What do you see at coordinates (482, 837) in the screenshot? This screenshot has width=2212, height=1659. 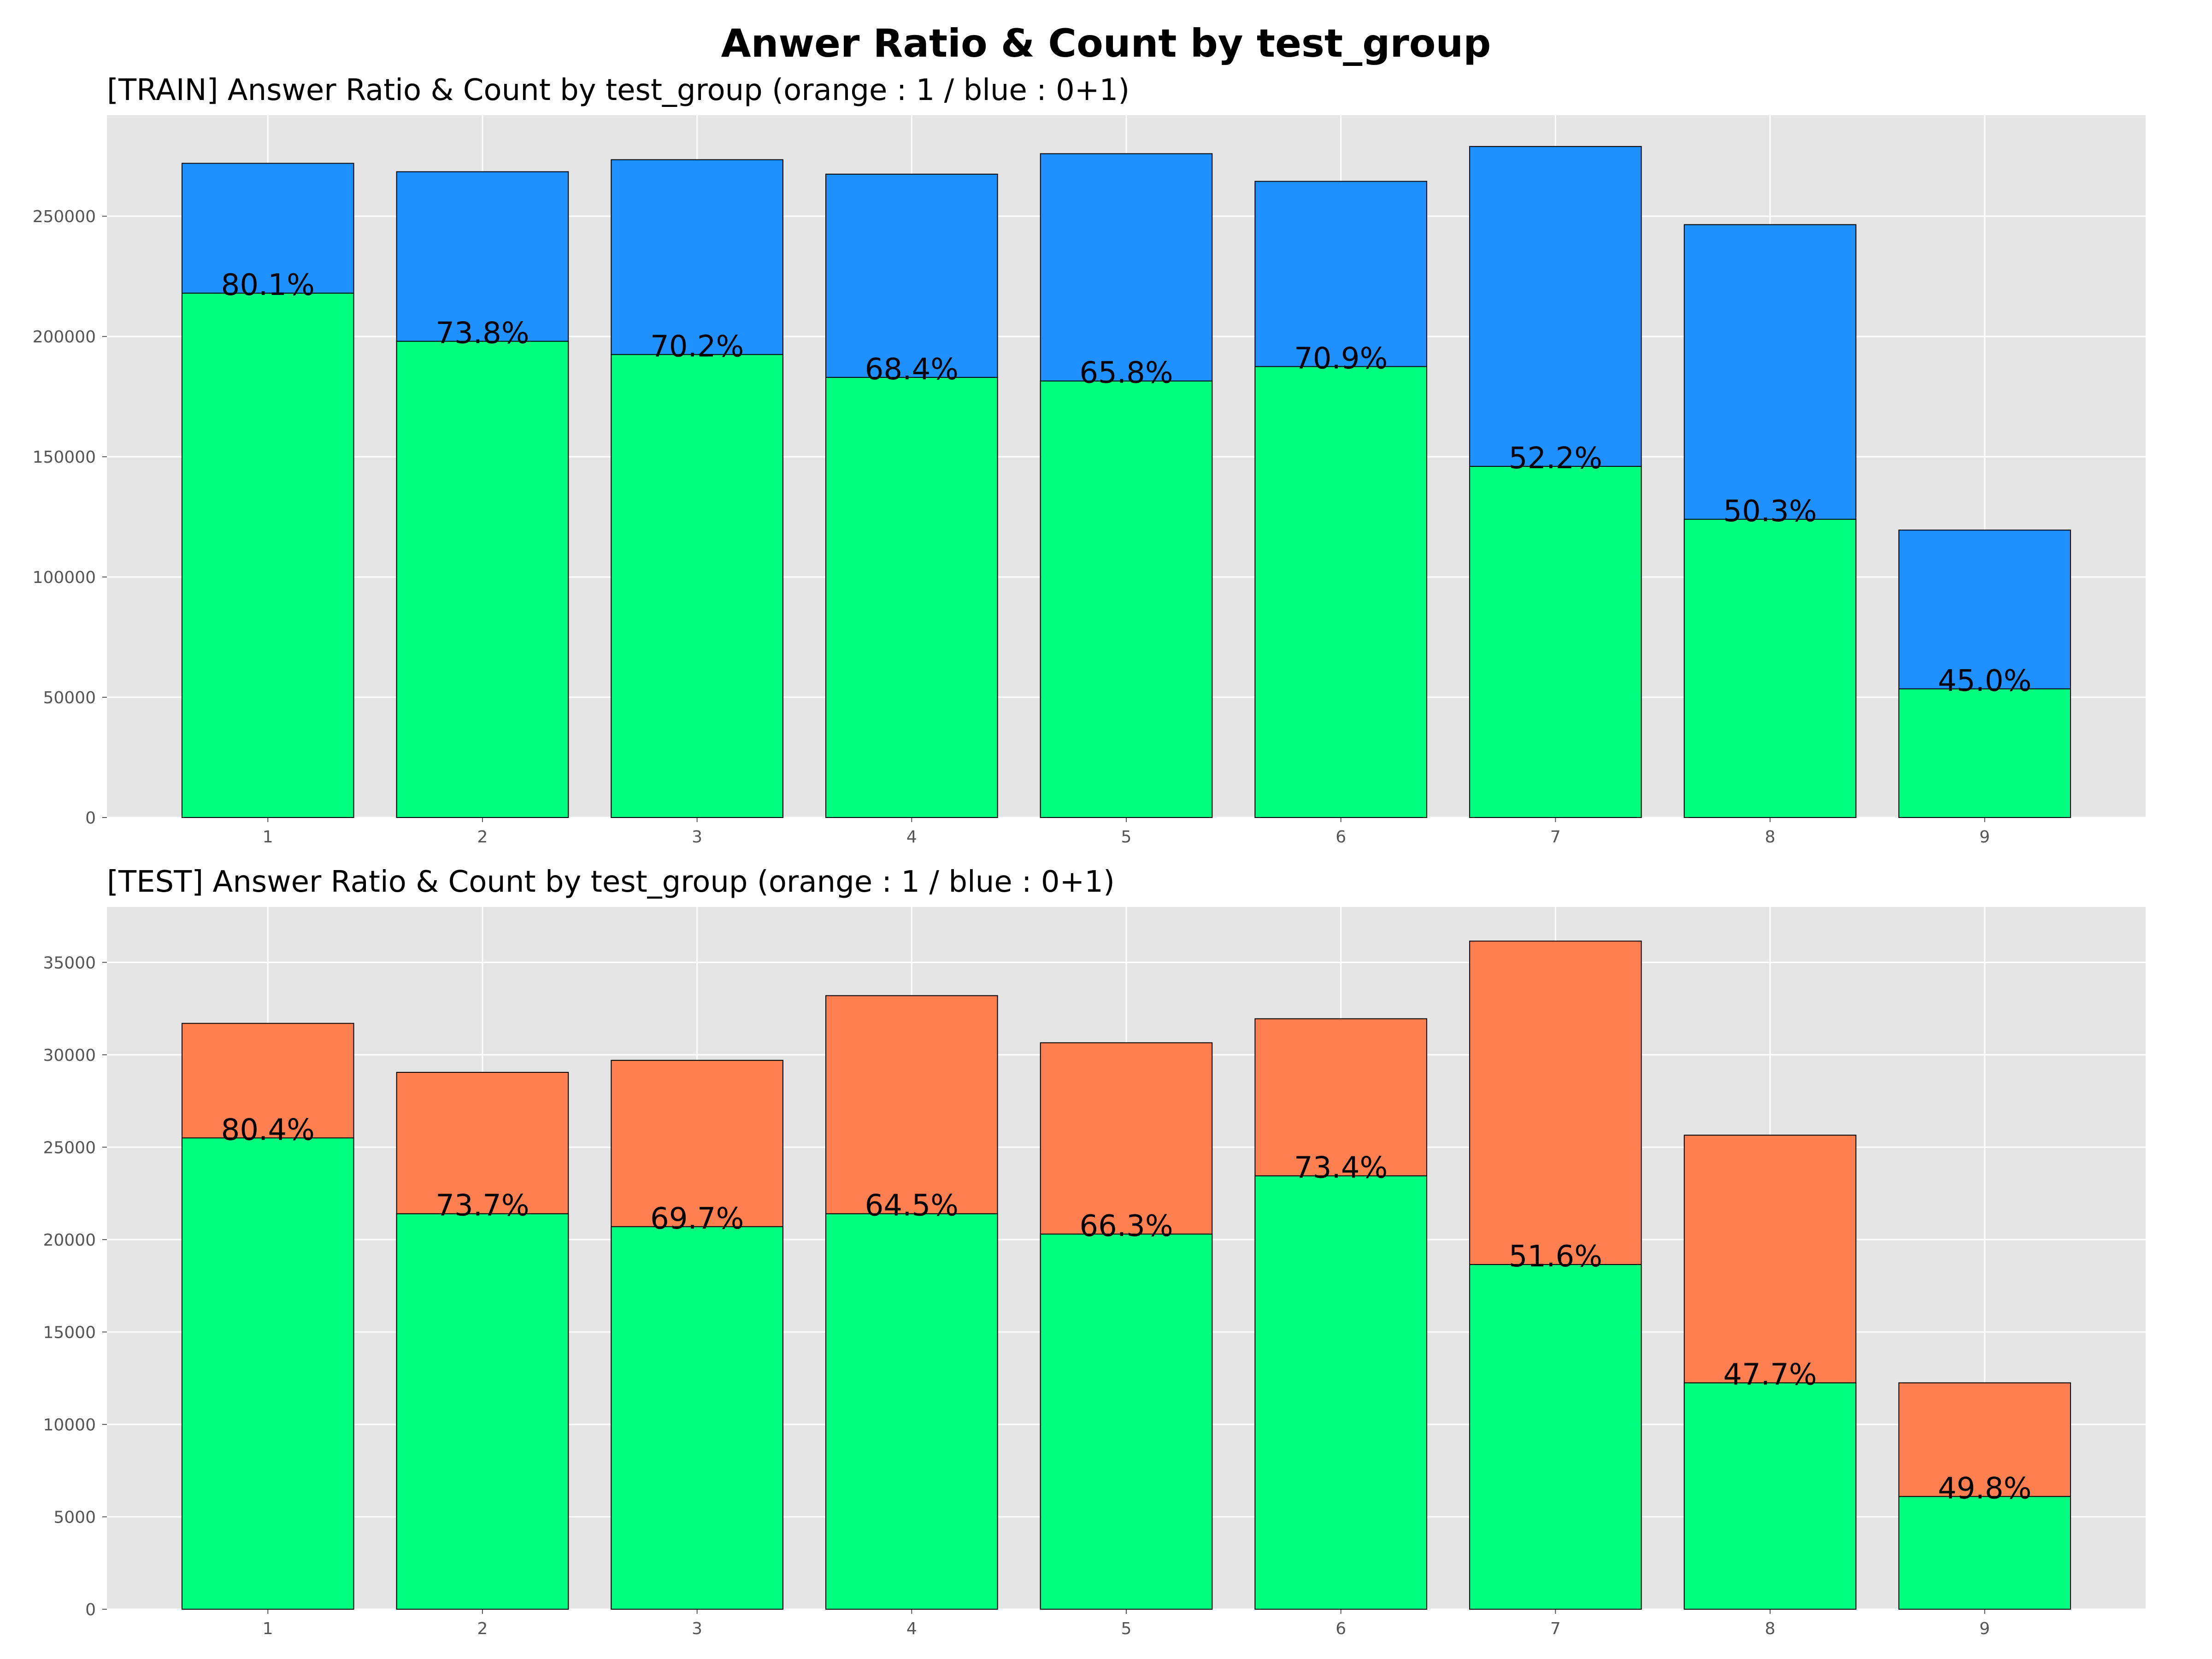 I see `train-xtick-label: 2` at bounding box center [482, 837].